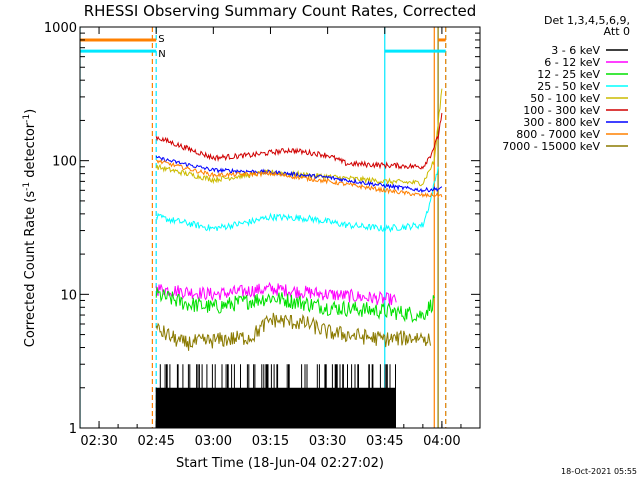  What do you see at coordinates (568, 74) in the screenshot?
I see `legend-label-2: 12 - 25 keV` at bounding box center [568, 74].